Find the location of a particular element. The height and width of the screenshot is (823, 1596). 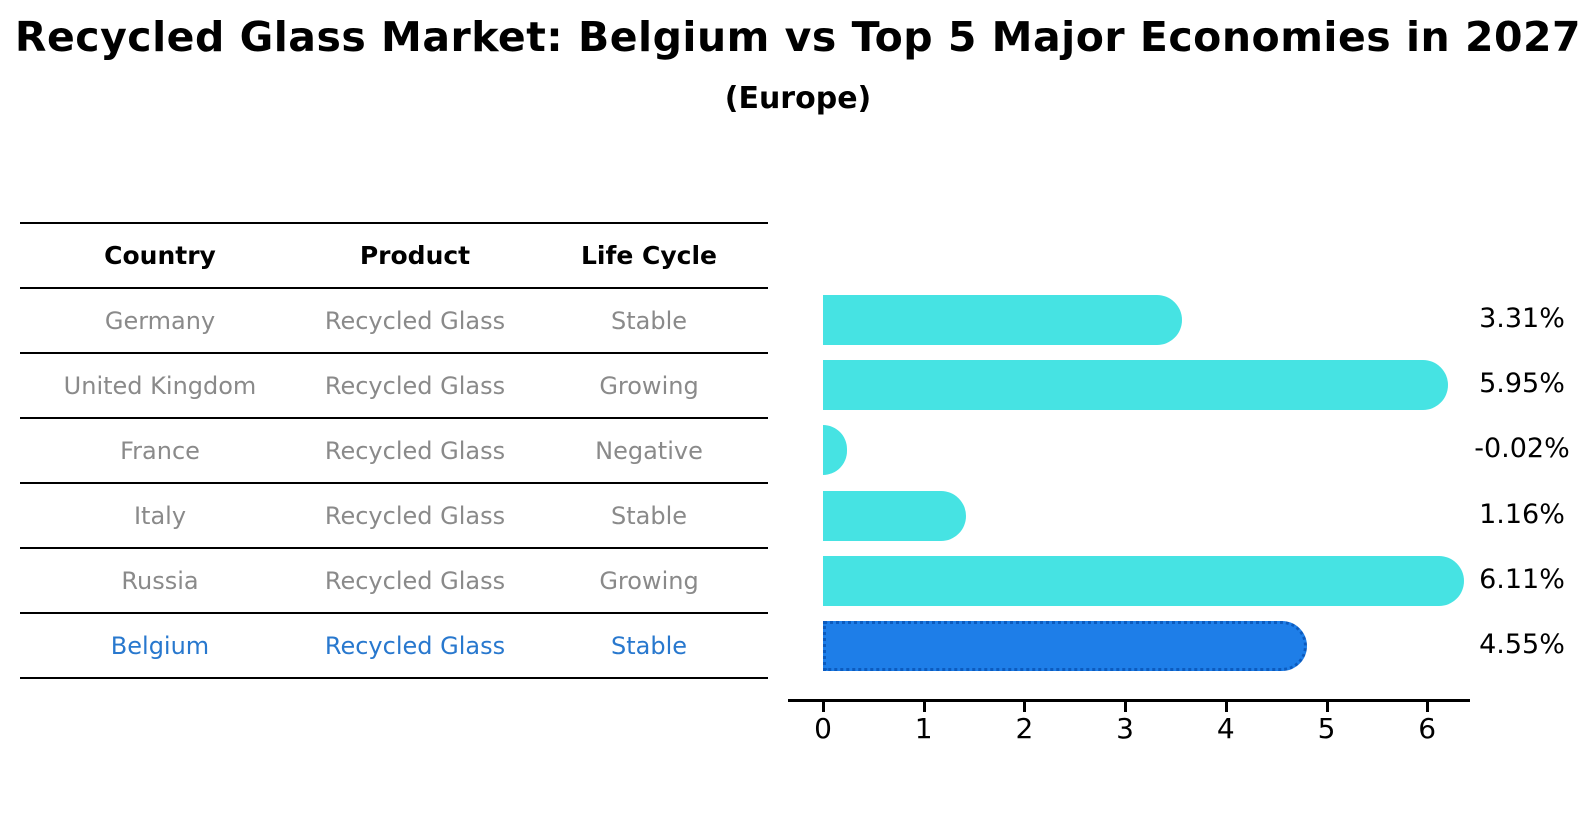

table-row-germany: Germany Recycled Glass Stable is located at coordinates (394, 321).